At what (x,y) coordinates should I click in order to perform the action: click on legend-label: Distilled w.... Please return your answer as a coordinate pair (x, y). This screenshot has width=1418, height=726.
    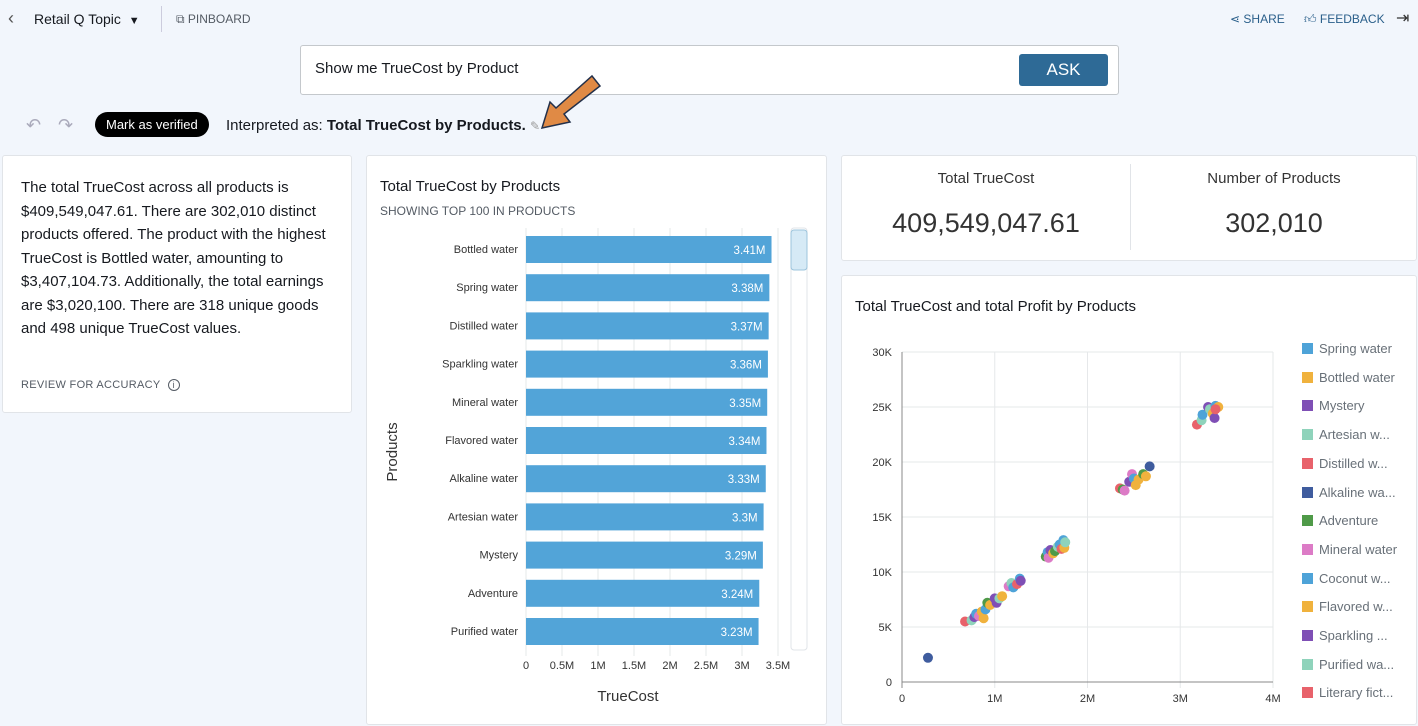
    Looking at the image, I should click on (1353, 463).